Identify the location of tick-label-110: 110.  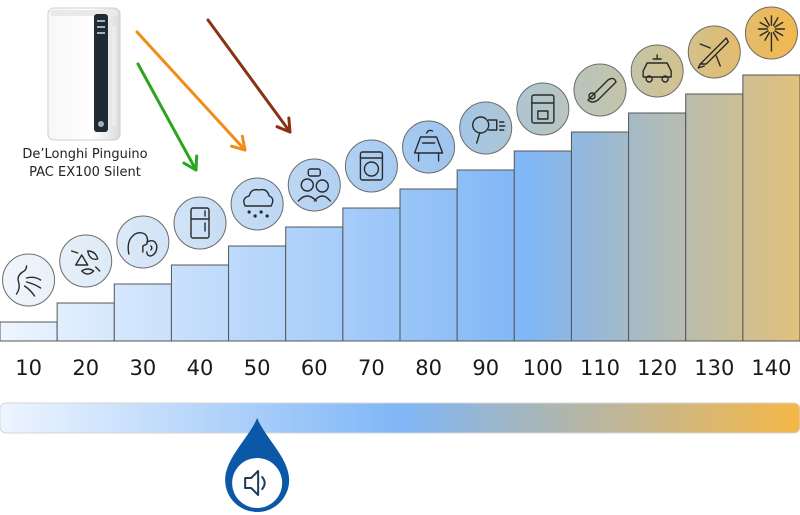
(600, 368).